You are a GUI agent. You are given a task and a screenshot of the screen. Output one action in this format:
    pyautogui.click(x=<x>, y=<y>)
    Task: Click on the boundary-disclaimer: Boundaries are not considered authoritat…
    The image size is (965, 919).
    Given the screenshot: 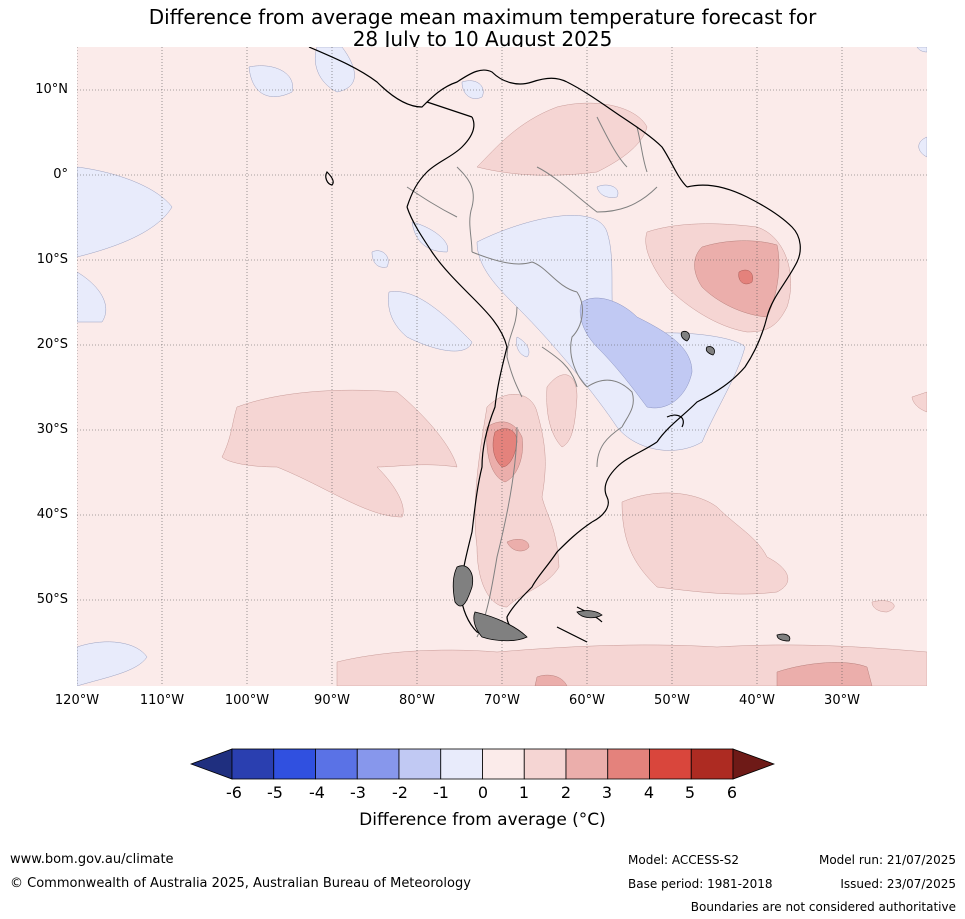 What is the action you would take?
    pyautogui.click(x=823, y=907)
    